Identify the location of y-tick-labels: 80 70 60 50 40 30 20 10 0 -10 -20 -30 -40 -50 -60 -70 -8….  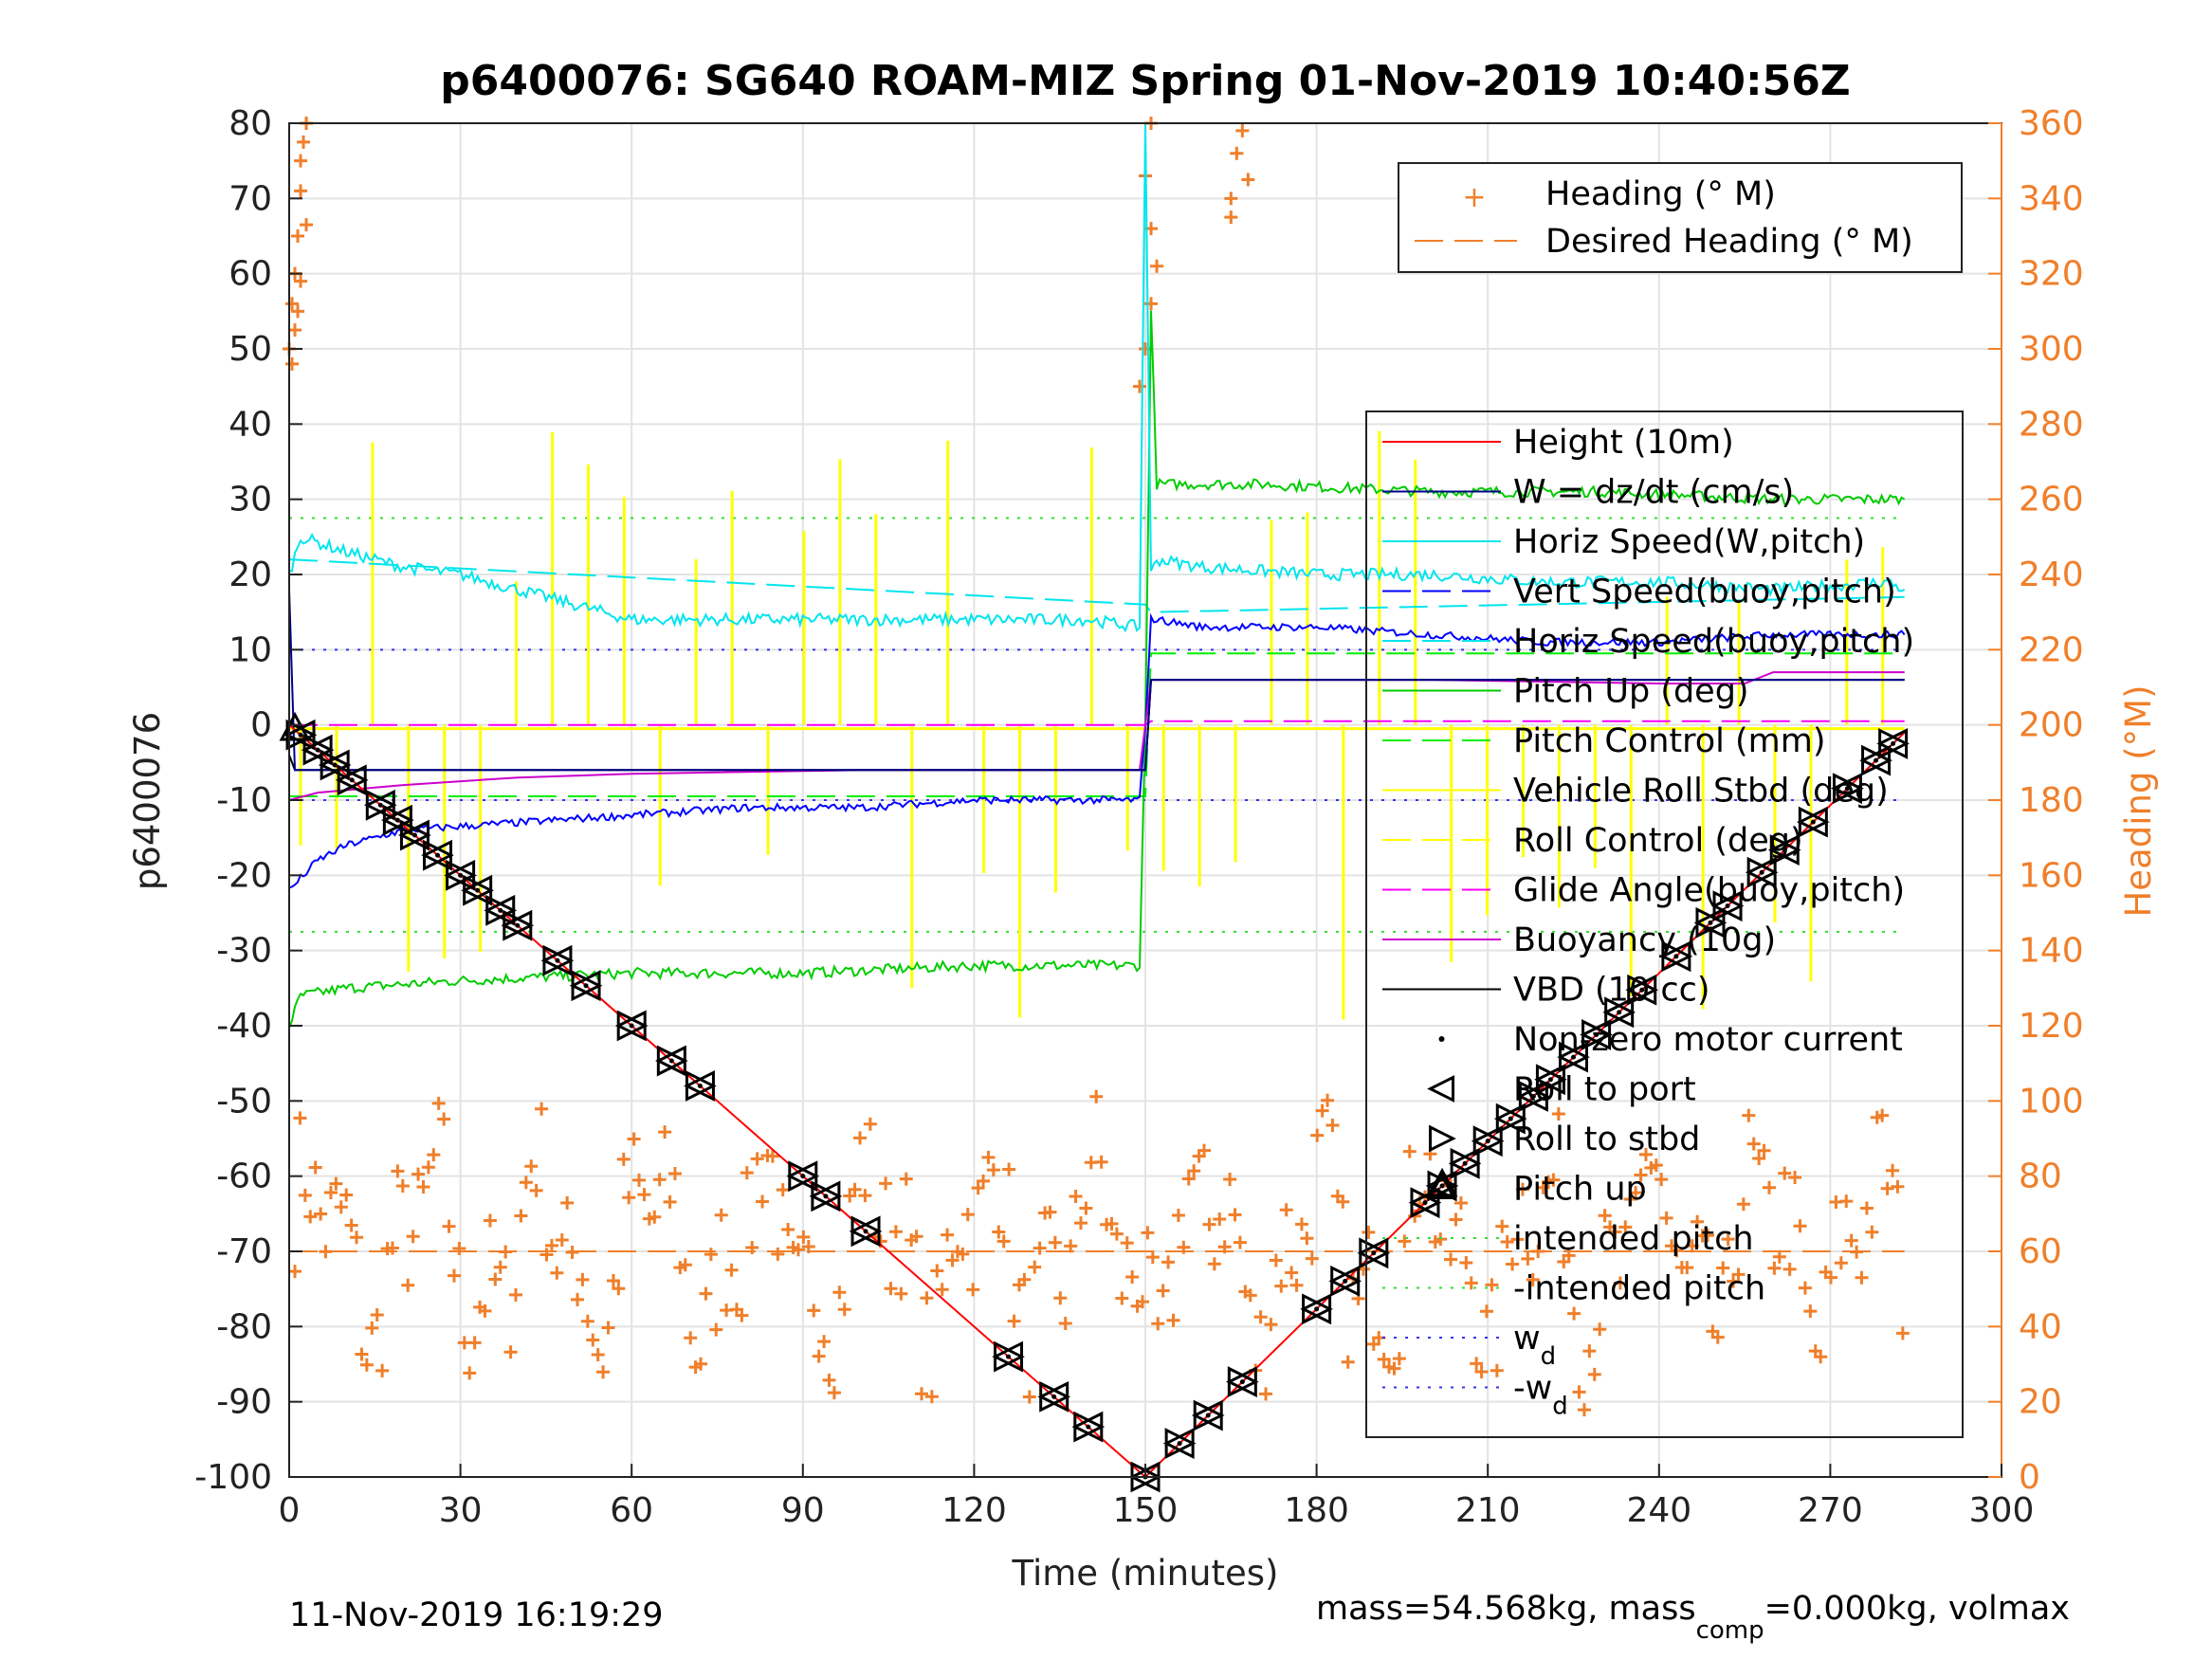
(233, 800).